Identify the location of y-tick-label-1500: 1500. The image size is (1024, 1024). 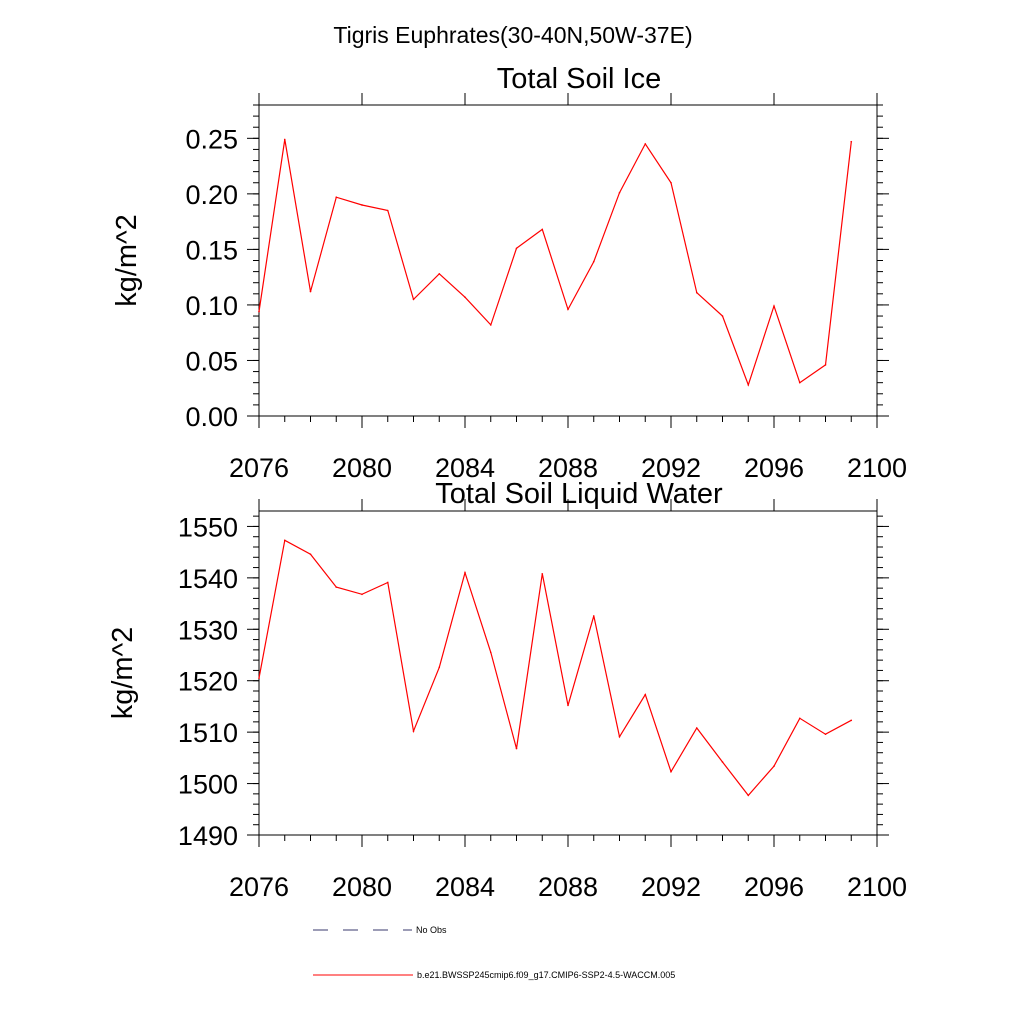
(208, 785).